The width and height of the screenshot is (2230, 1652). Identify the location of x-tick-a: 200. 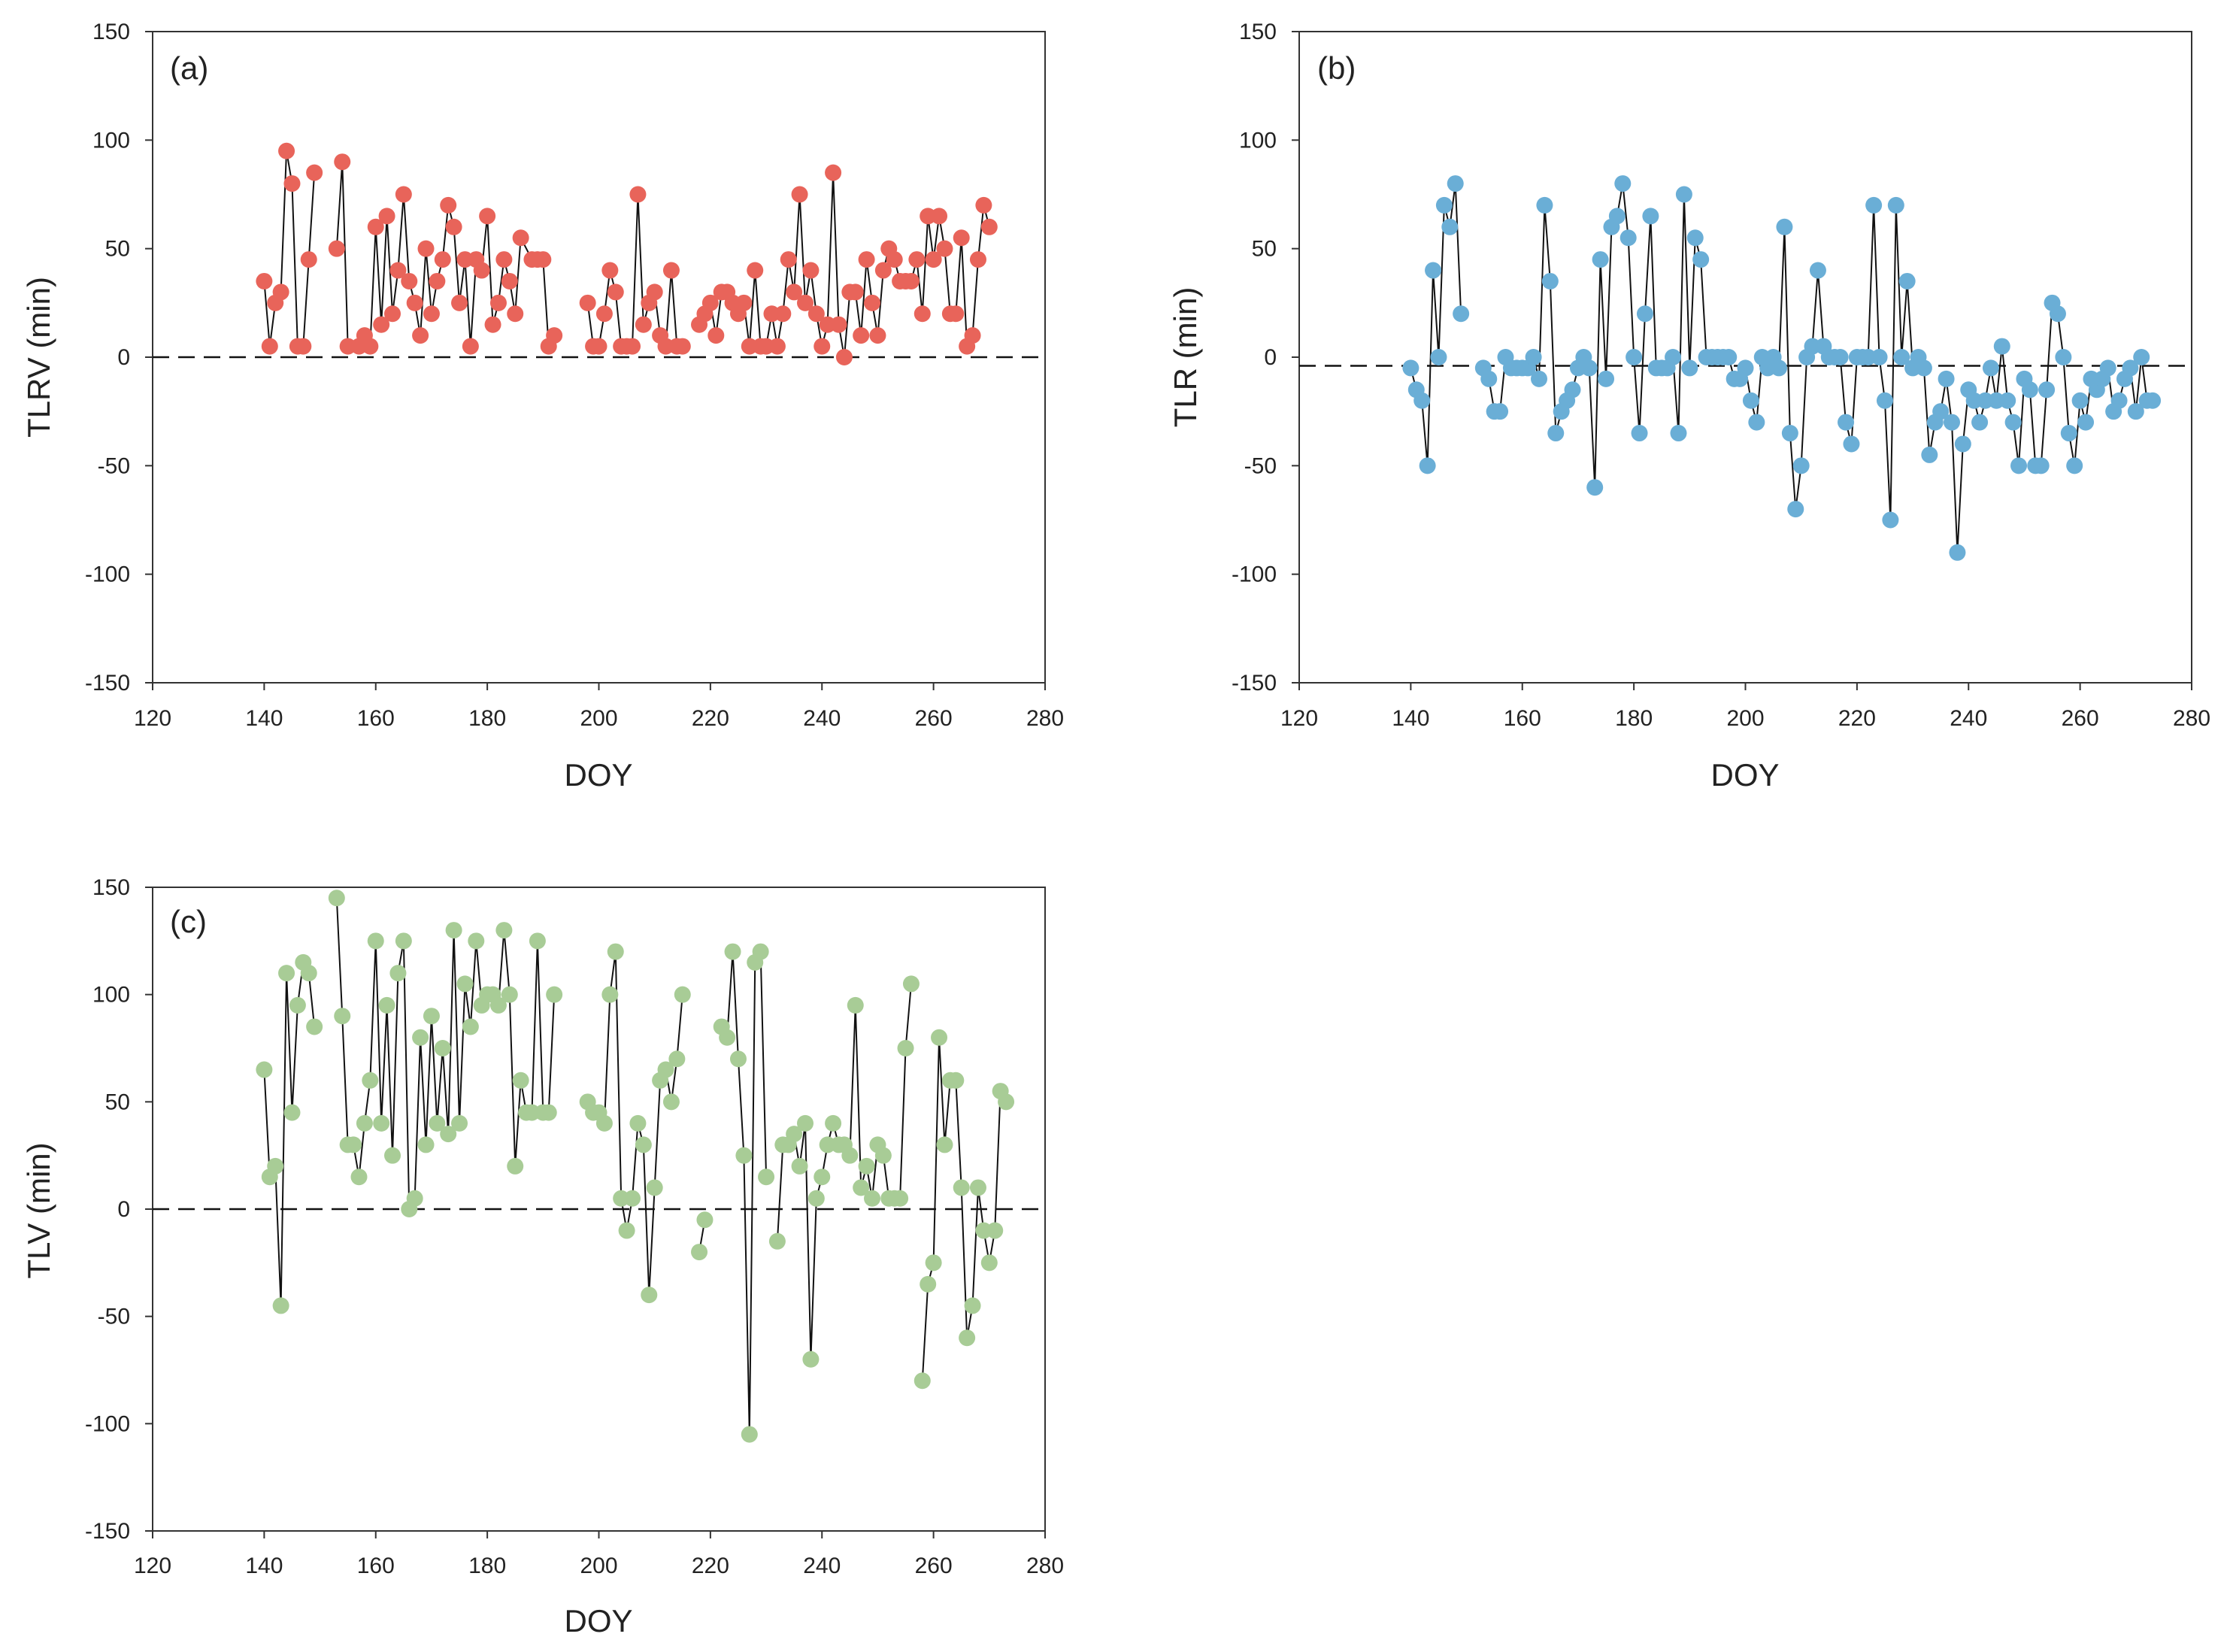
(598, 718).